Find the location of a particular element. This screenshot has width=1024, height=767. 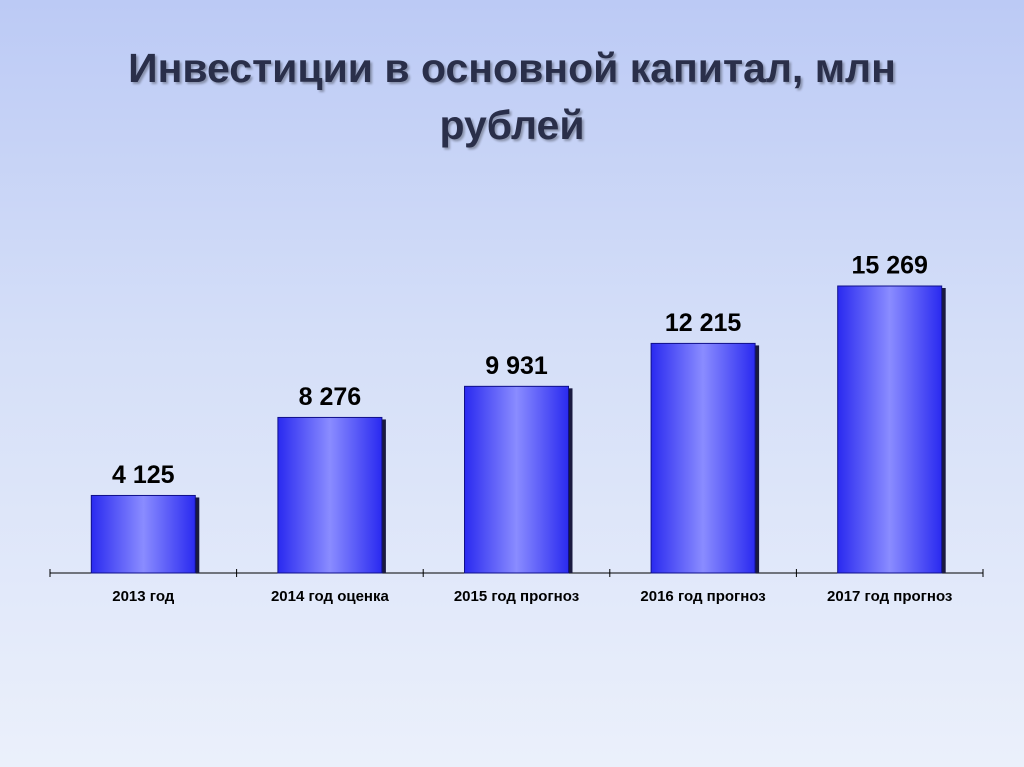

value-label: 9 931 is located at coordinates (516, 366).